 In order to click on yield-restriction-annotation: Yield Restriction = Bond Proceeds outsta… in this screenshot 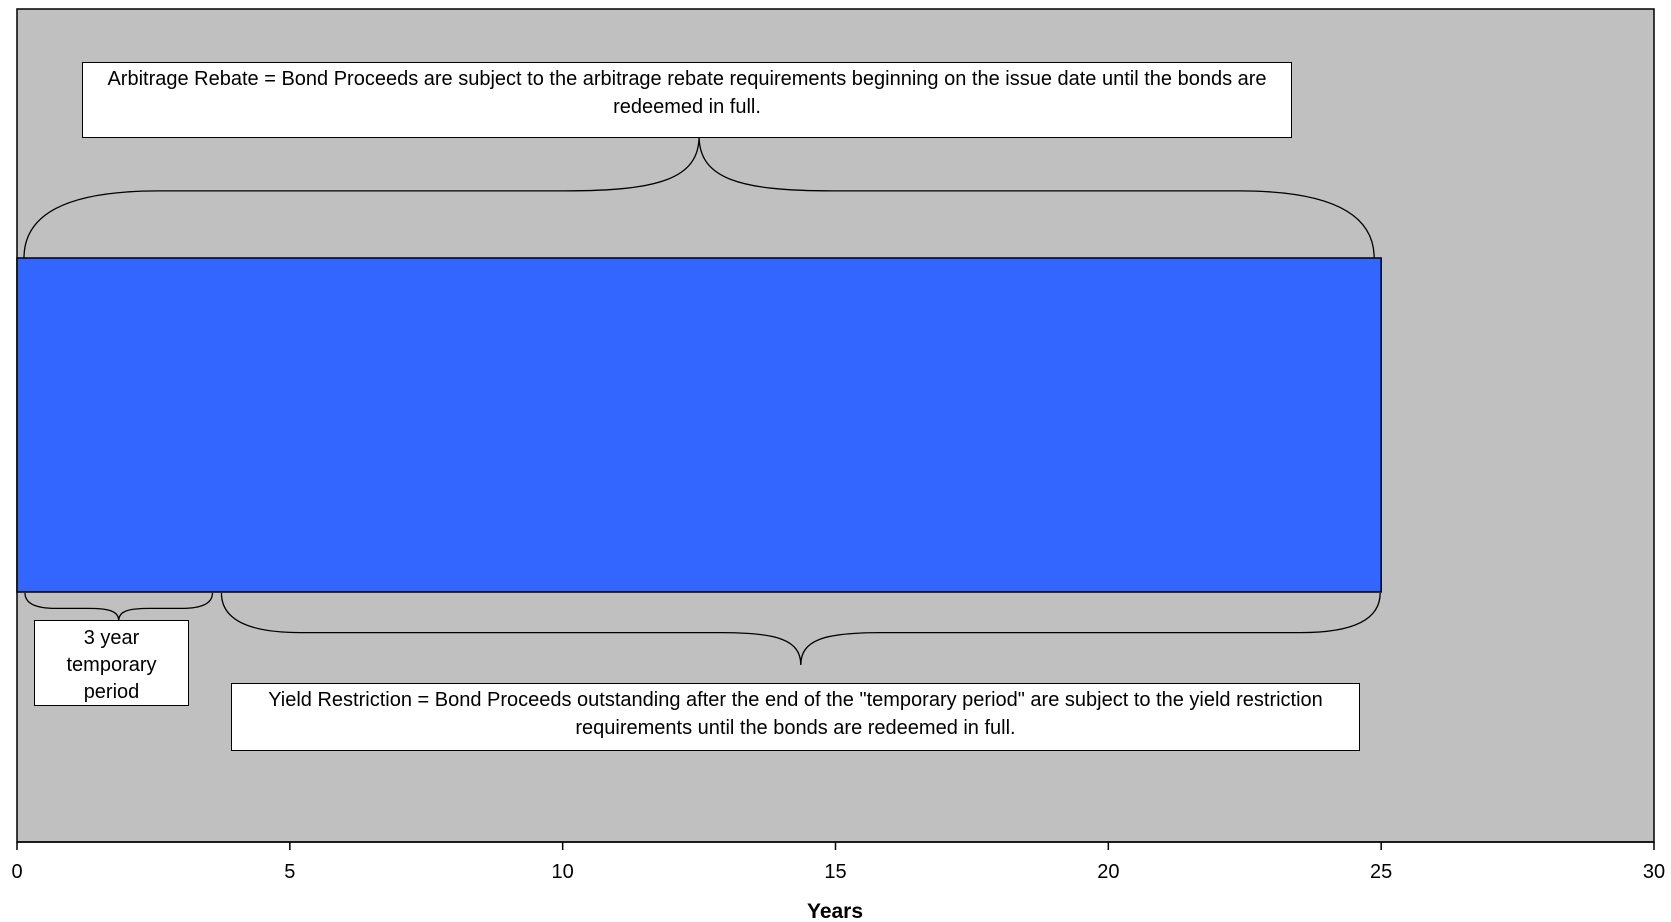, I will do `click(795, 717)`.